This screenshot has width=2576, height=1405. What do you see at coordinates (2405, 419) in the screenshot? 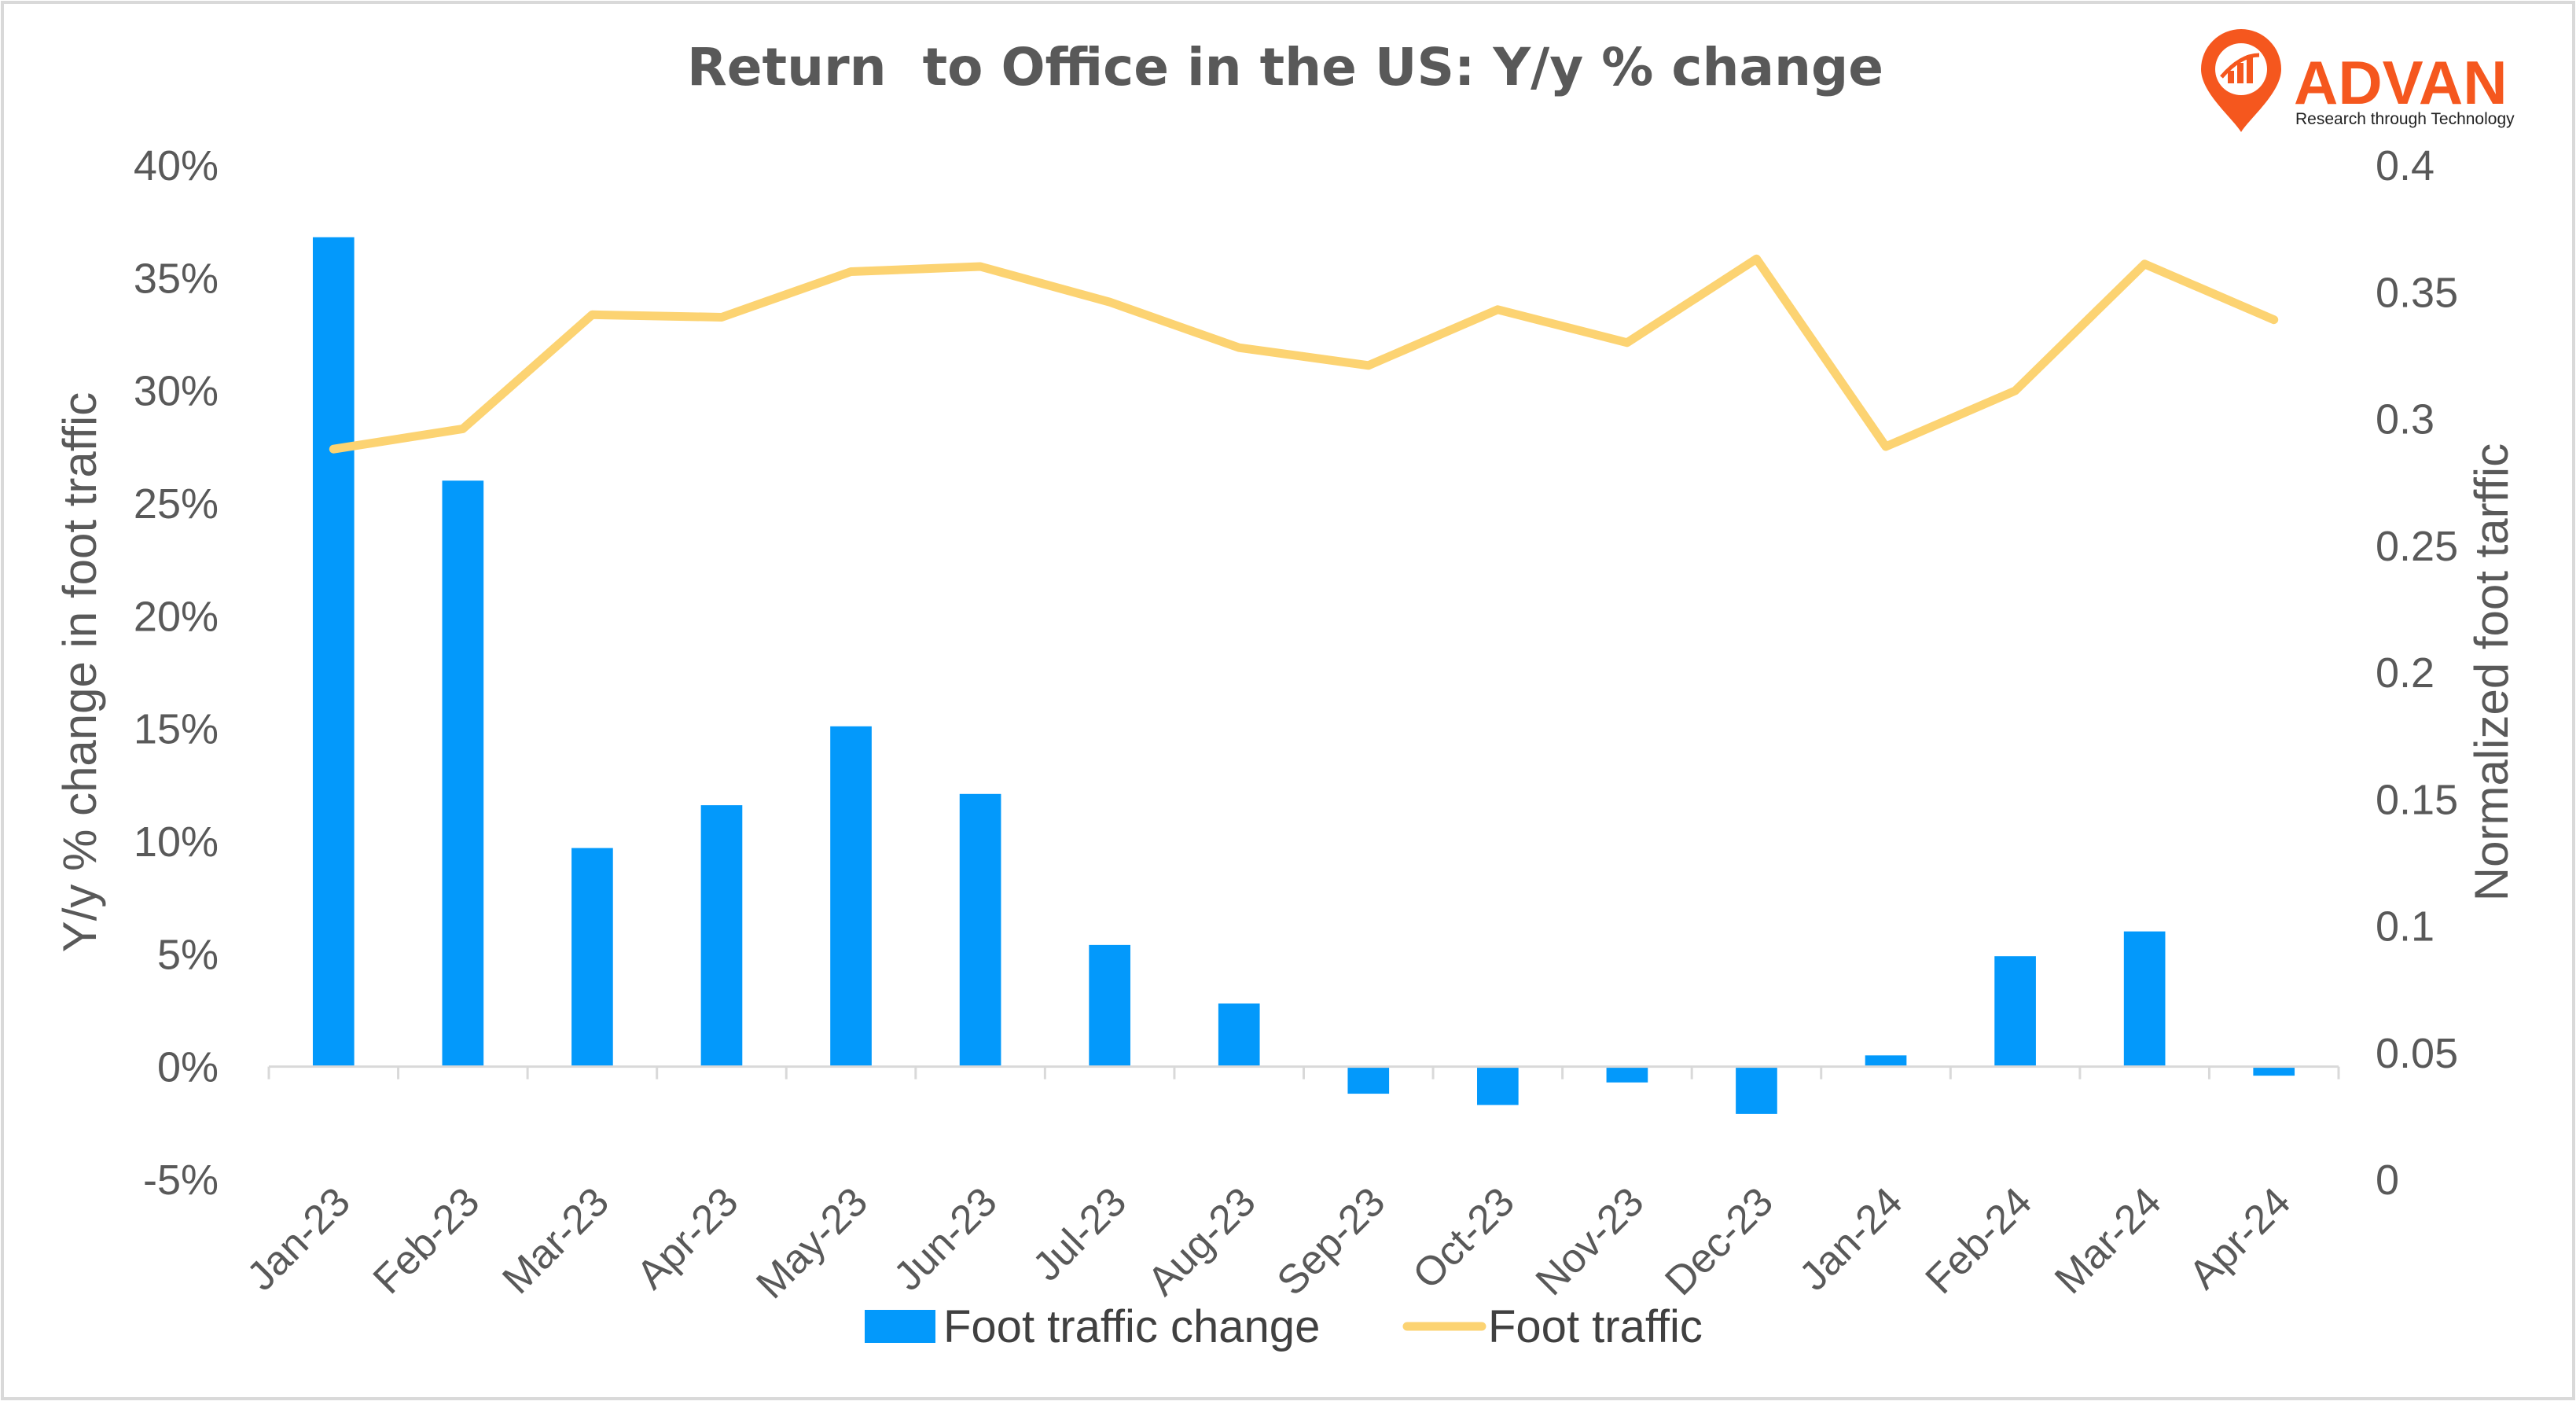
I see `right-axis-tick-label: 0.3` at bounding box center [2405, 419].